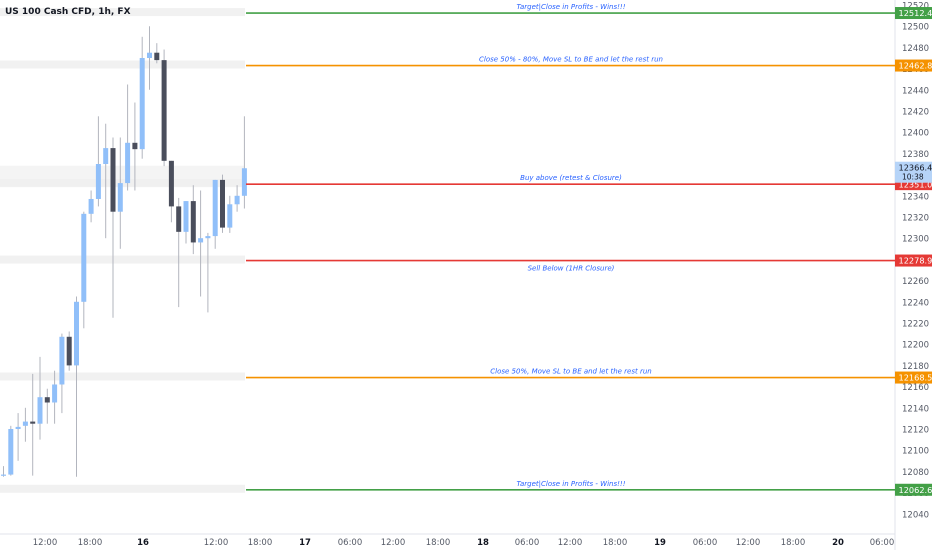 This screenshot has width=932, height=555. Describe the element at coordinates (915, 303) in the screenshot. I see `y-tick-label: 12240` at that location.